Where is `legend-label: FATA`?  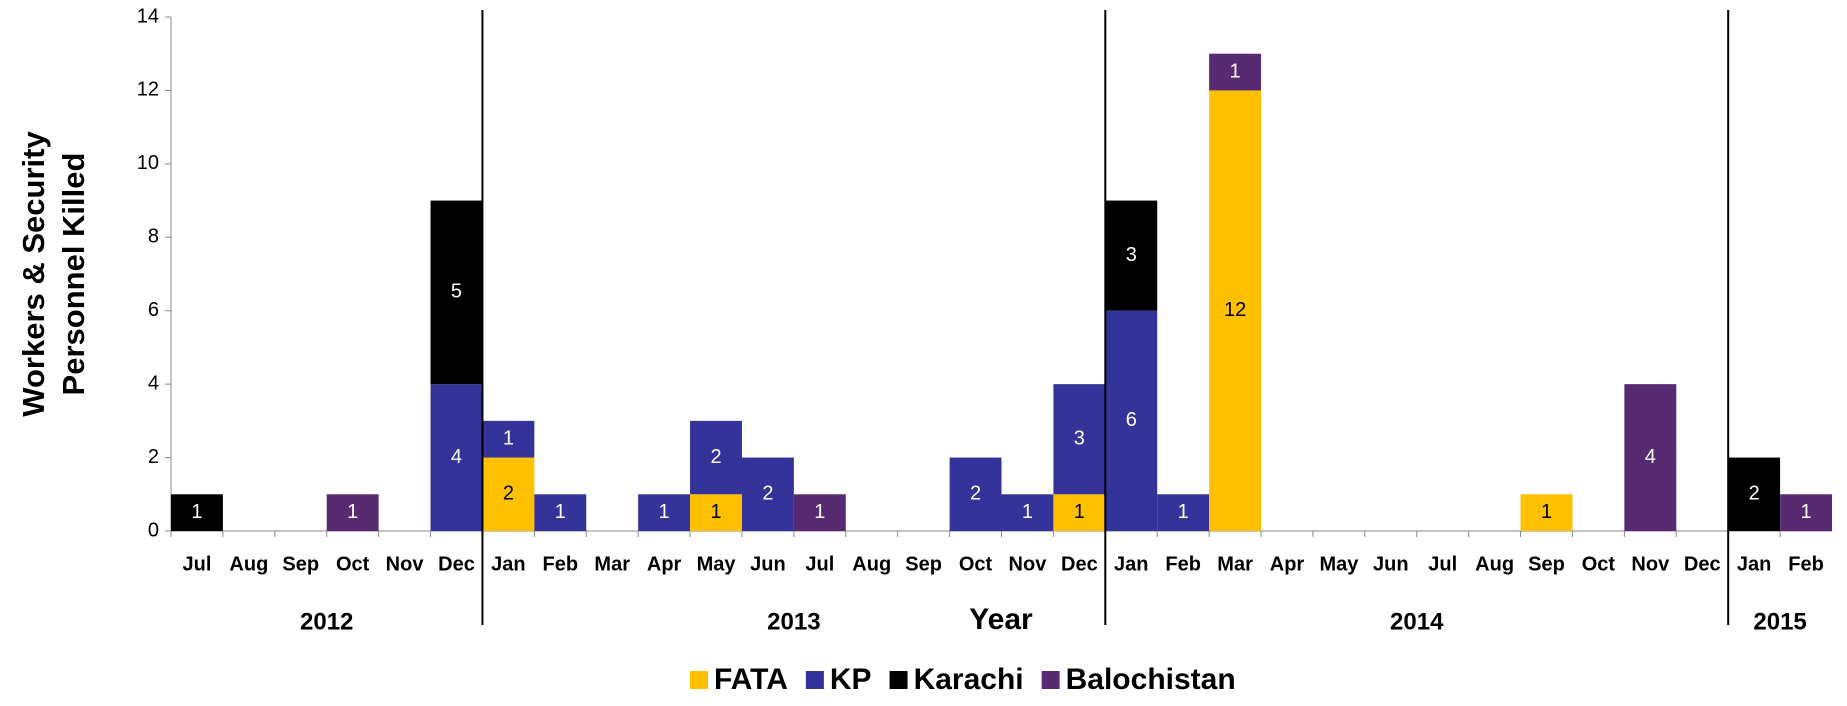 legend-label: FATA is located at coordinates (751, 679).